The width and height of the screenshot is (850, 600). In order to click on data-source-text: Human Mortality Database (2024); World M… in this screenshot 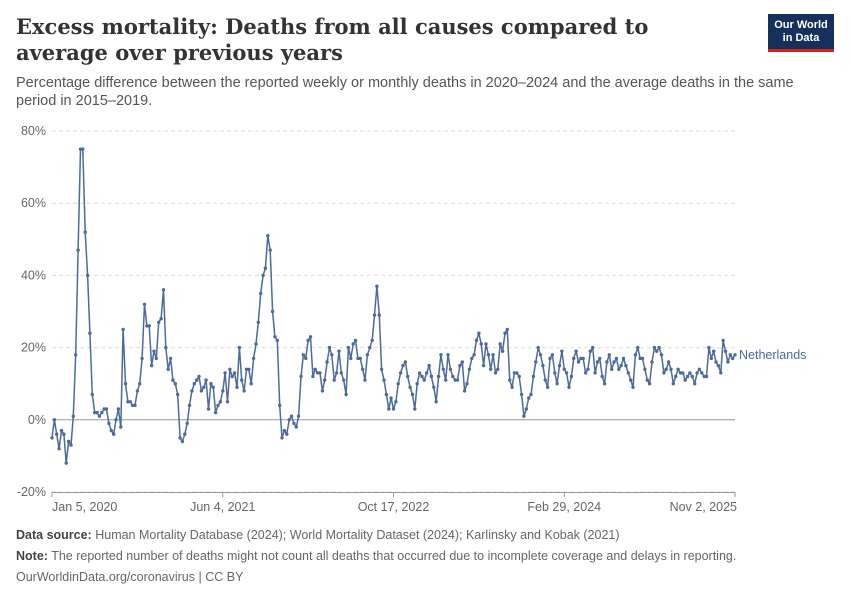, I will do `click(357, 535)`.